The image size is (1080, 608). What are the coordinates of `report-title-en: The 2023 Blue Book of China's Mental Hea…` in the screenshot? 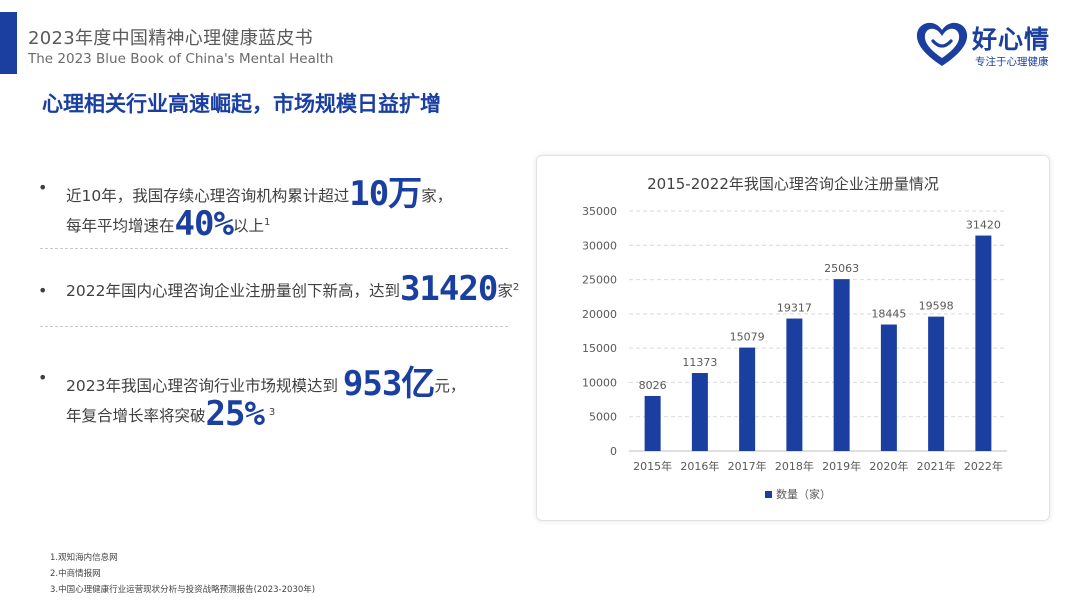 It's located at (181, 59).